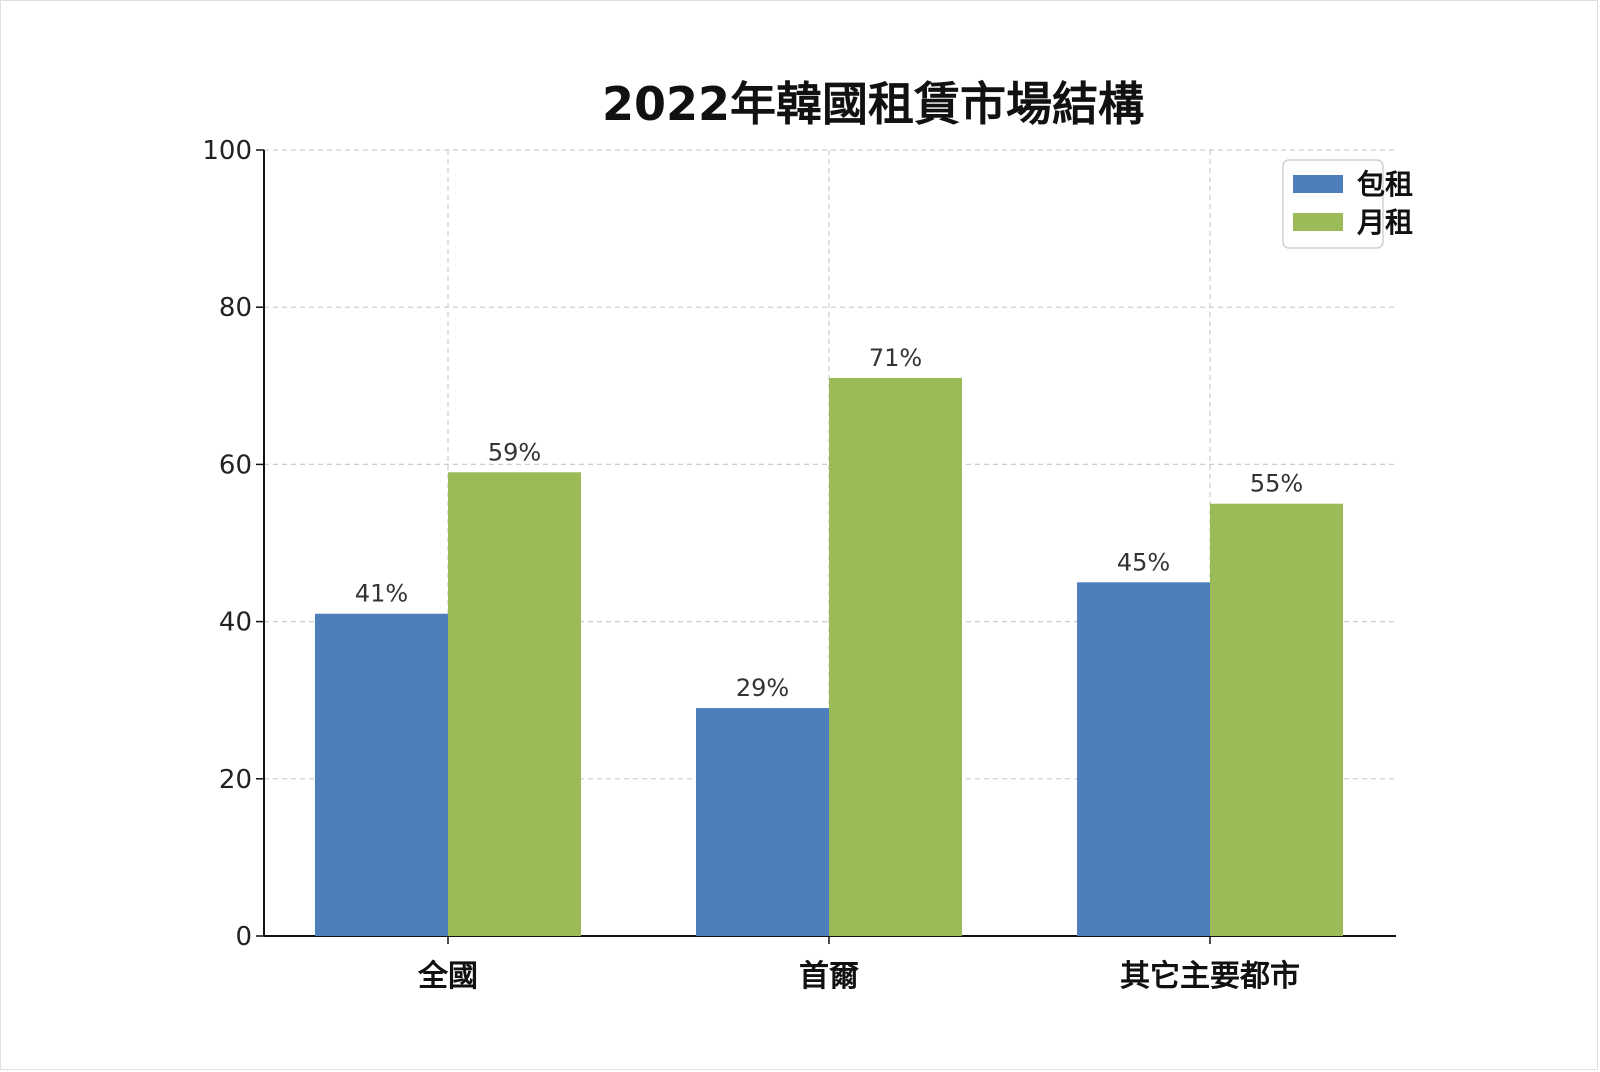 The height and width of the screenshot is (1072, 1600). What do you see at coordinates (447, 976) in the screenshot?
I see `x-tick-label: 全國` at bounding box center [447, 976].